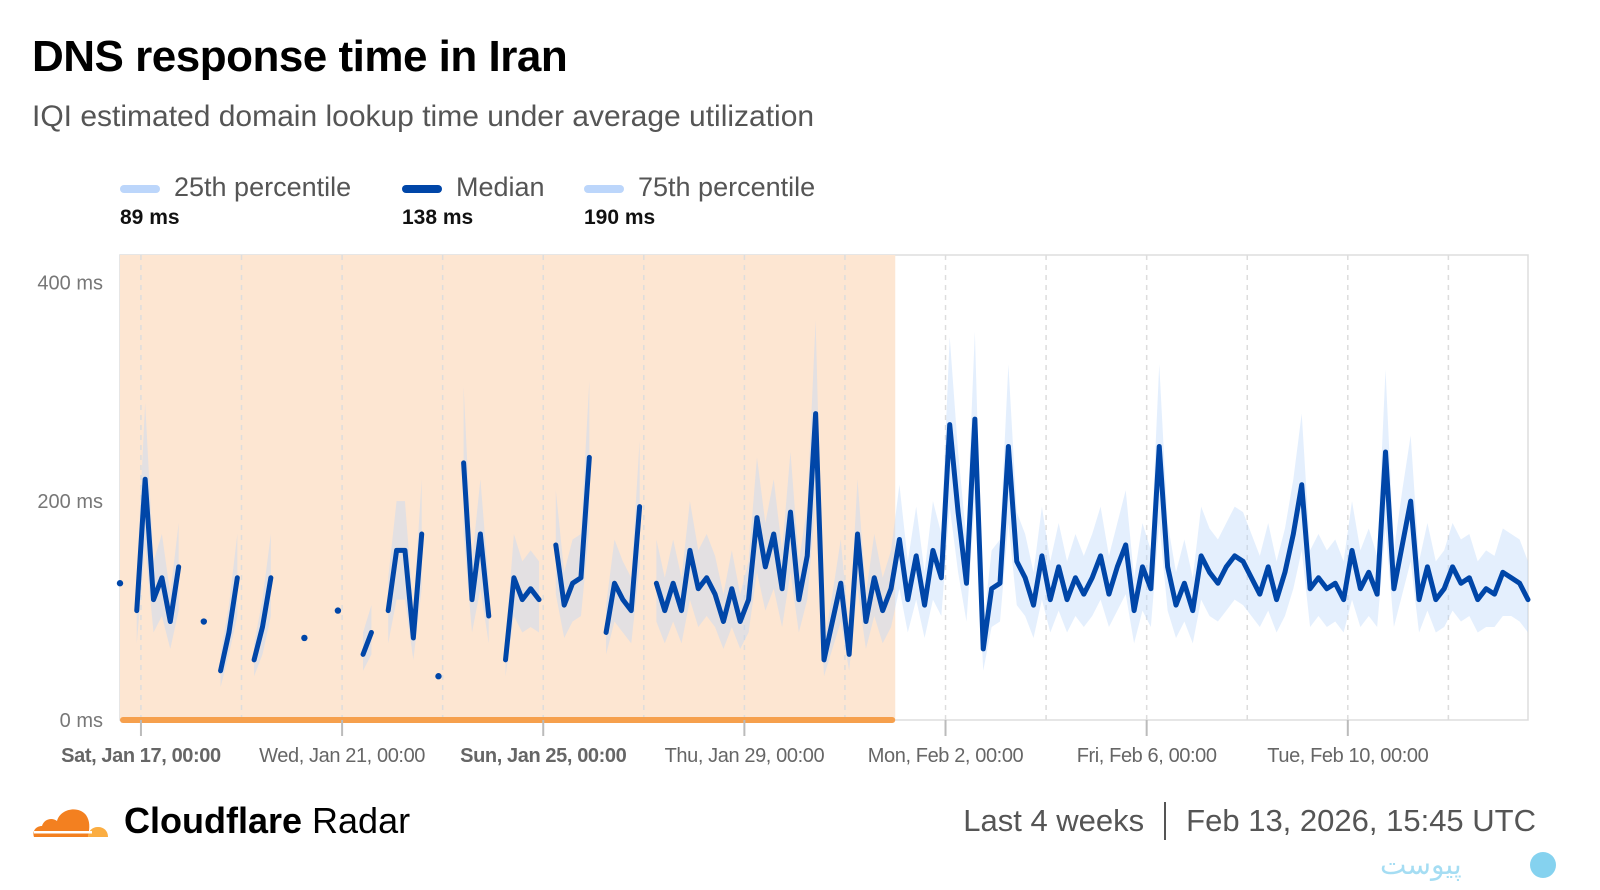  What do you see at coordinates (1361, 820) in the screenshot?
I see `timestamp: Feb 13, 2026, 15:45 UTC` at bounding box center [1361, 820].